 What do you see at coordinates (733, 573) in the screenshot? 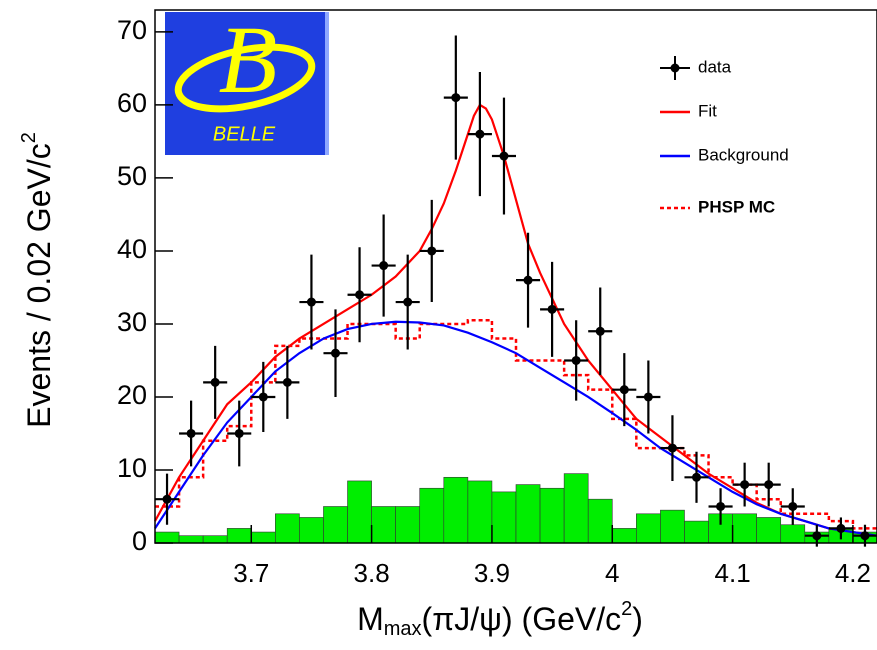
I see `x-tick-label: 4.1` at bounding box center [733, 573].